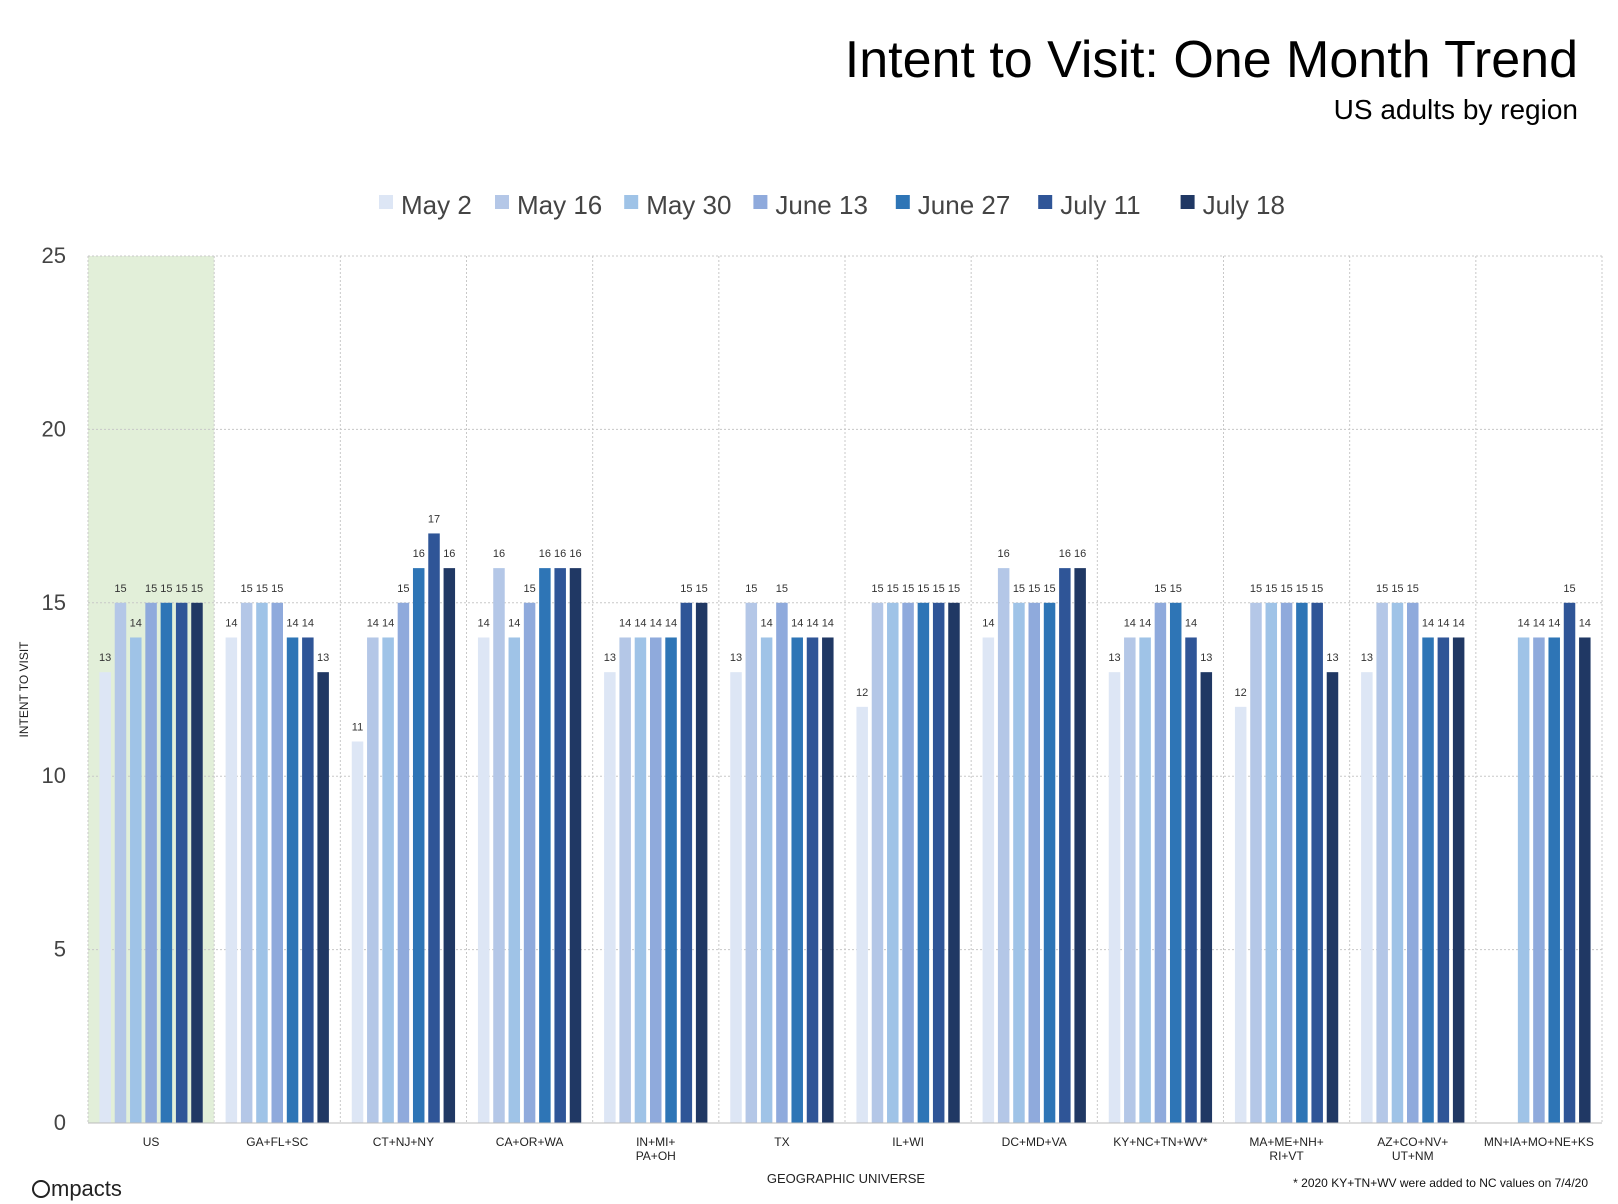  I want to click on chart-title: Intent to Visit: One Month Trend, so click(1211, 60).